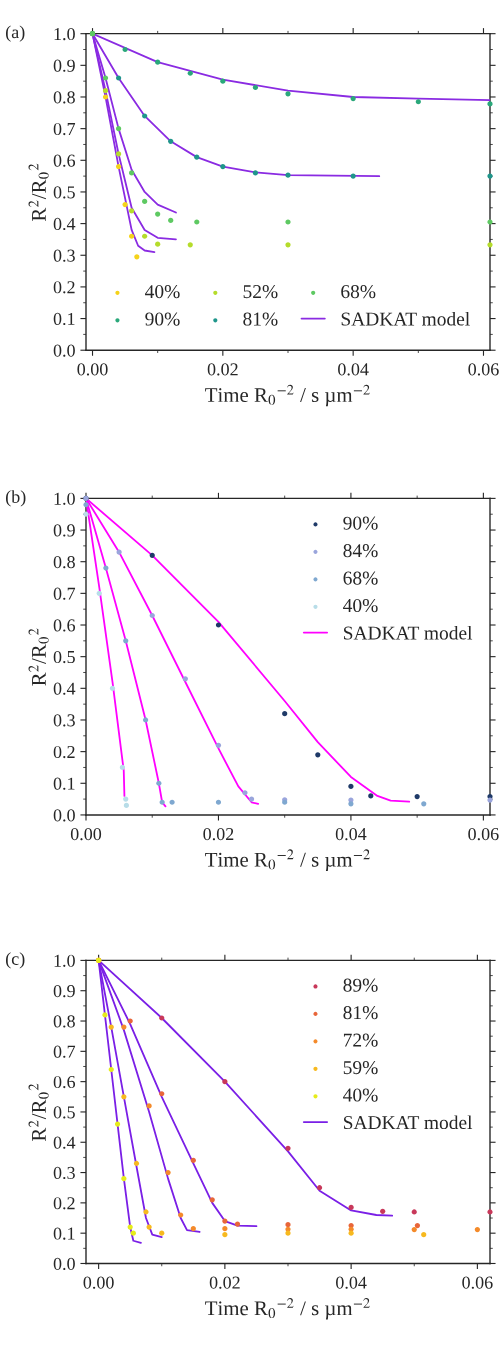 This screenshot has height=1347, width=500. What do you see at coordinates (15, 33) in the screenshot?
I see `chart-title: (a)` at bounding box center [15, 33].